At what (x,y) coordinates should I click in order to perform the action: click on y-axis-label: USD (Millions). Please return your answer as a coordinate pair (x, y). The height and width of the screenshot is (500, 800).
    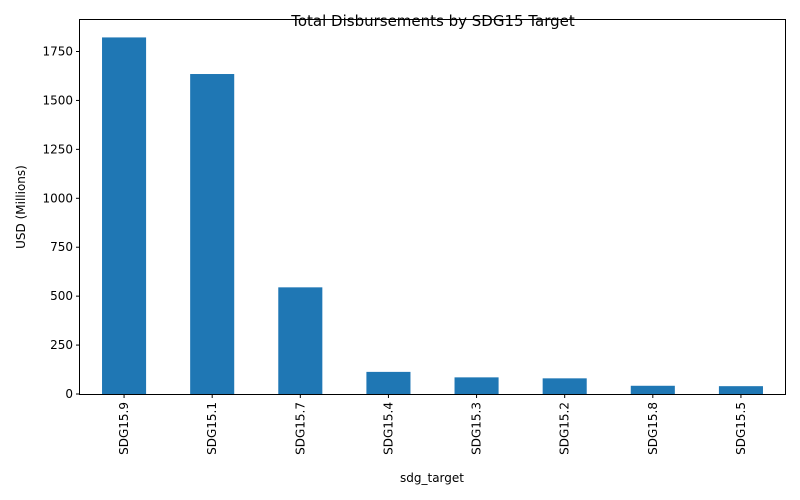
    Looking at the image, I should click on (21, 207).